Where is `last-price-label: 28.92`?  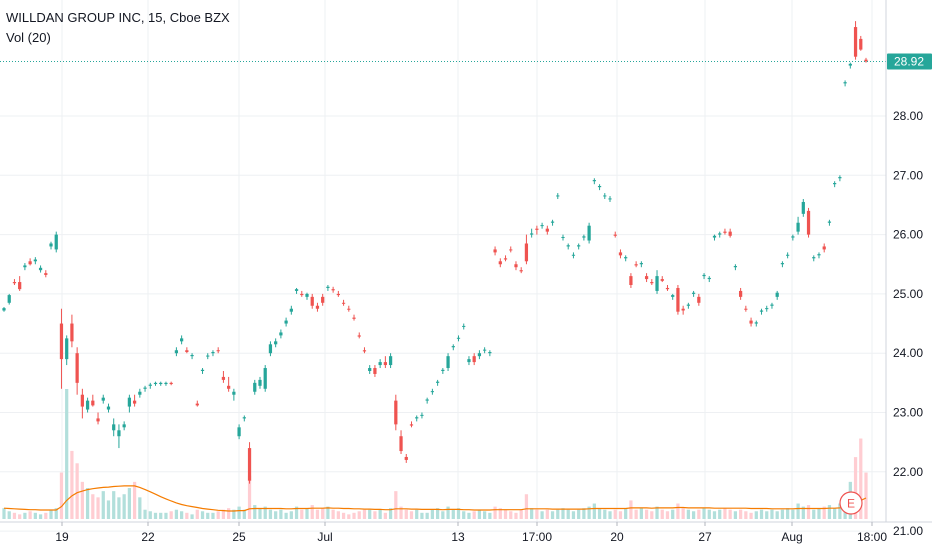 last-price-label: 28.92 is located at coordinates (909, 61).